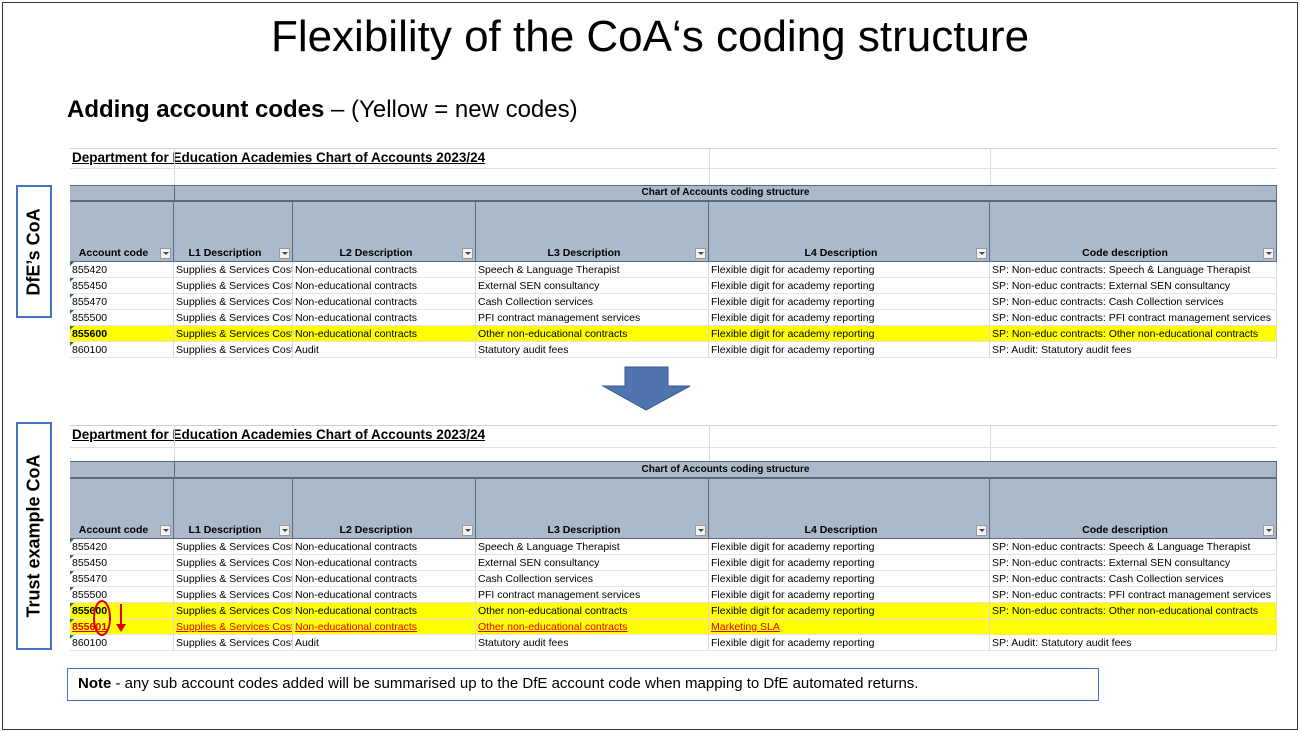 The image size is (1300, 732). I want to click on side-label-box: Trust example CoA, so click(34, 536).